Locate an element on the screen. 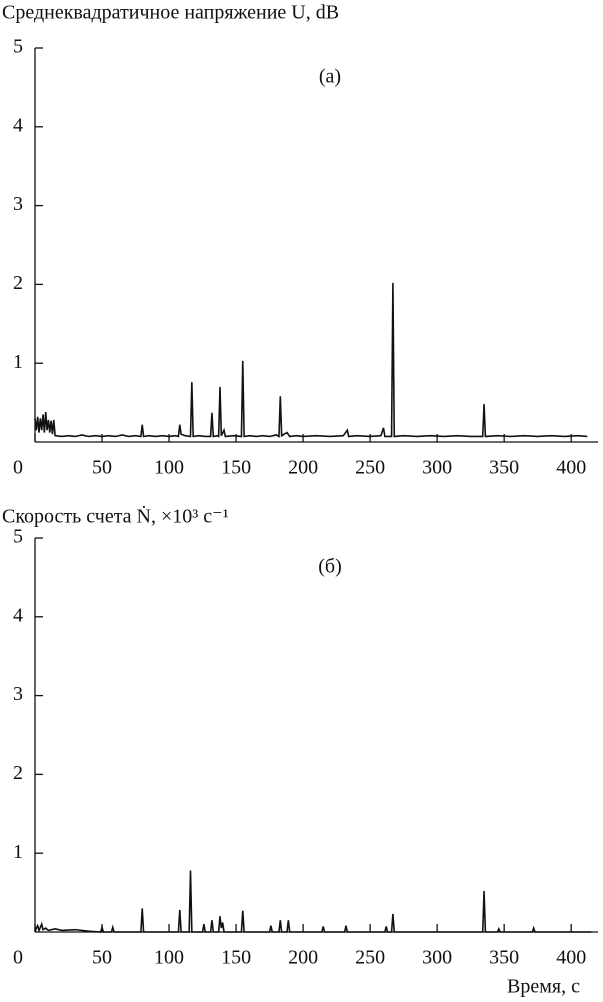  x-axis-title: Время, с is located at coordinates (543, 987).